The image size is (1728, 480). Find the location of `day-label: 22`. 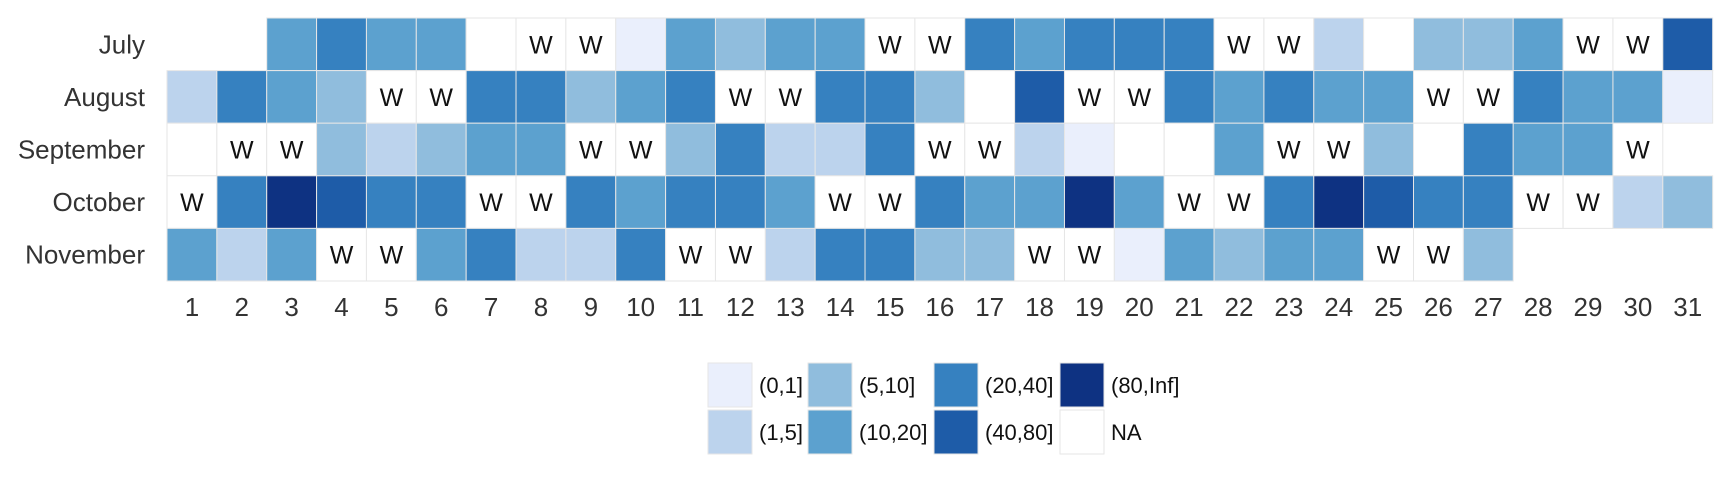

day-label: 22 is located at coordinates (1239, 307).